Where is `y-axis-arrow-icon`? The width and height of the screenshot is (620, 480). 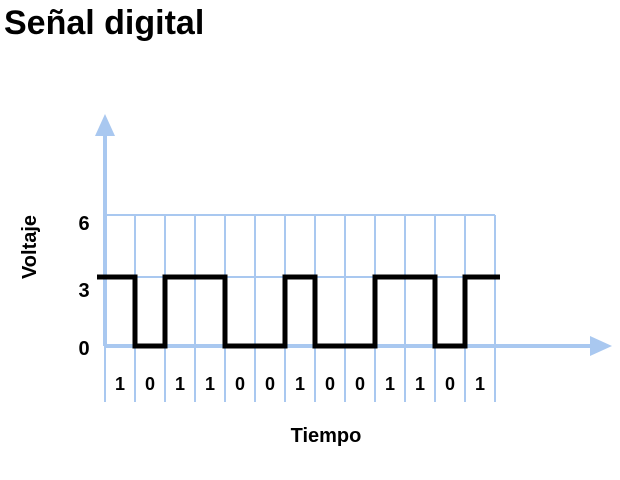 y-axis-arrow-icon is located at coordinates (105, 125).